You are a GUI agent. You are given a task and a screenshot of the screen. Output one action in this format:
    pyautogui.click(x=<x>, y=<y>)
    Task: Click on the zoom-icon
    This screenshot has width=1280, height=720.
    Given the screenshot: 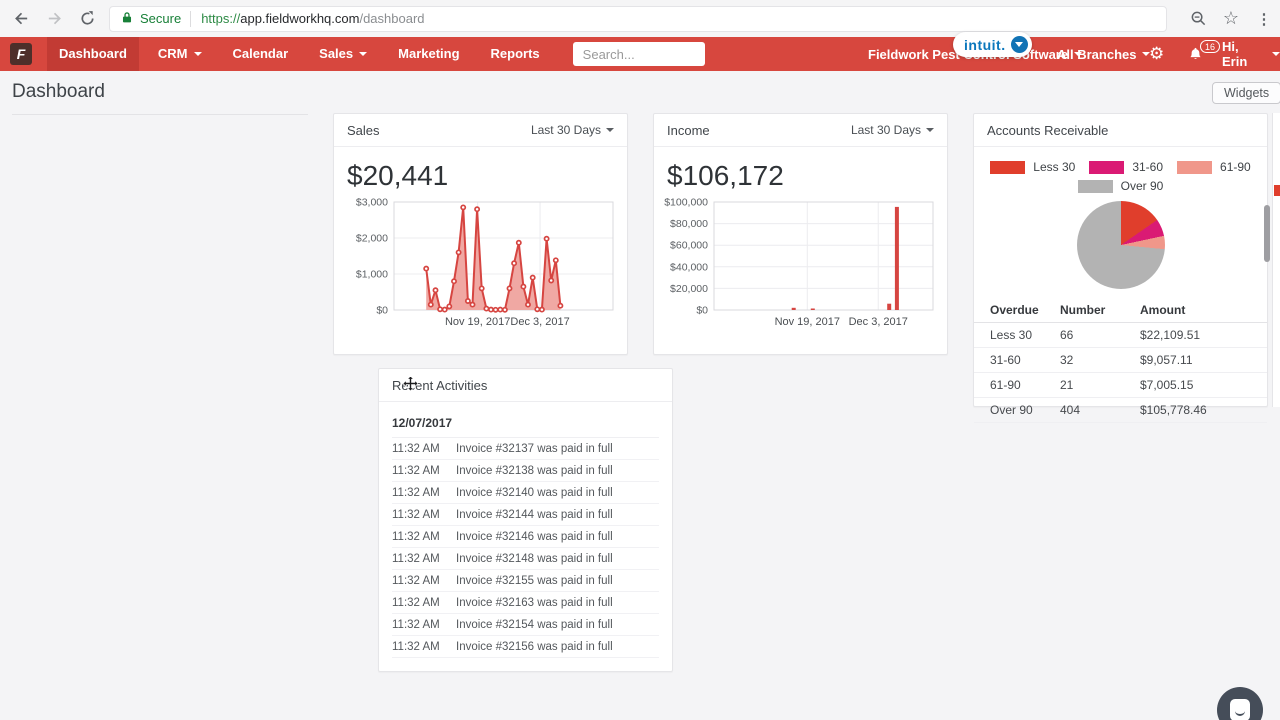 What is the action you would take?
    pyautogui.click(x=1198, y=19)
    